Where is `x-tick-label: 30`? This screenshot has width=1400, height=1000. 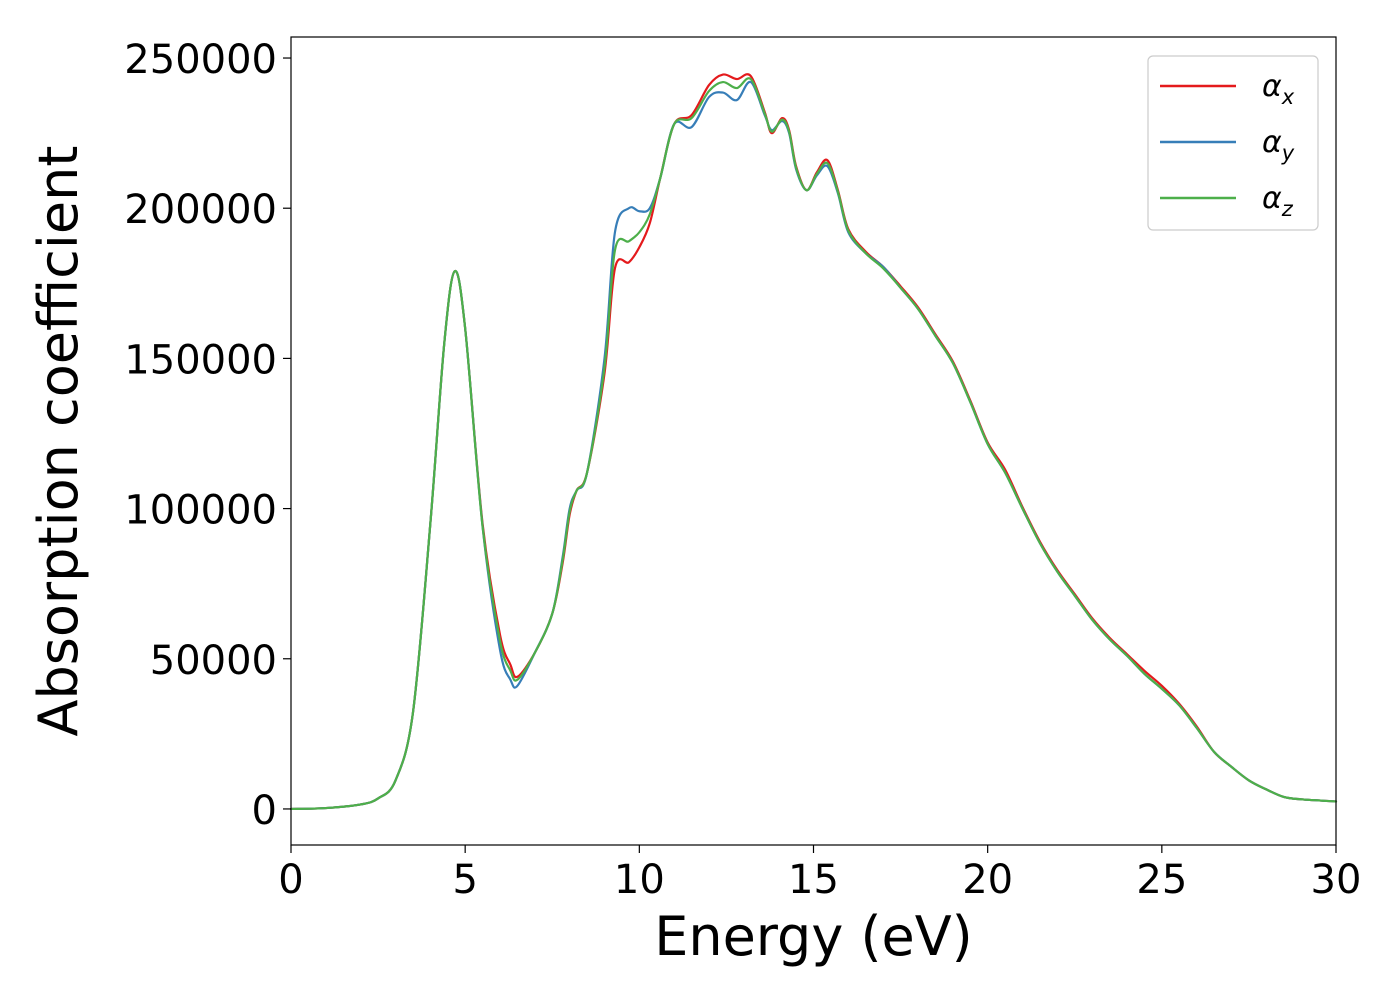
x-tick-label: 30 is located at coordinates (1336, 880).